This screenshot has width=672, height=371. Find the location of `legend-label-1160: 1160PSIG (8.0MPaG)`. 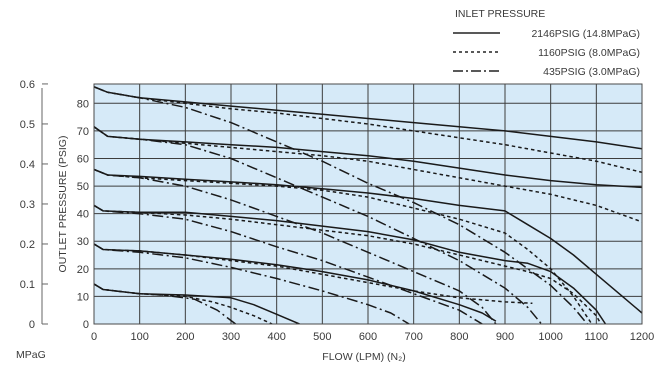

legend-label-1160: 1160PSIG (8.0MPaG) is located at coordinates (589, 53).